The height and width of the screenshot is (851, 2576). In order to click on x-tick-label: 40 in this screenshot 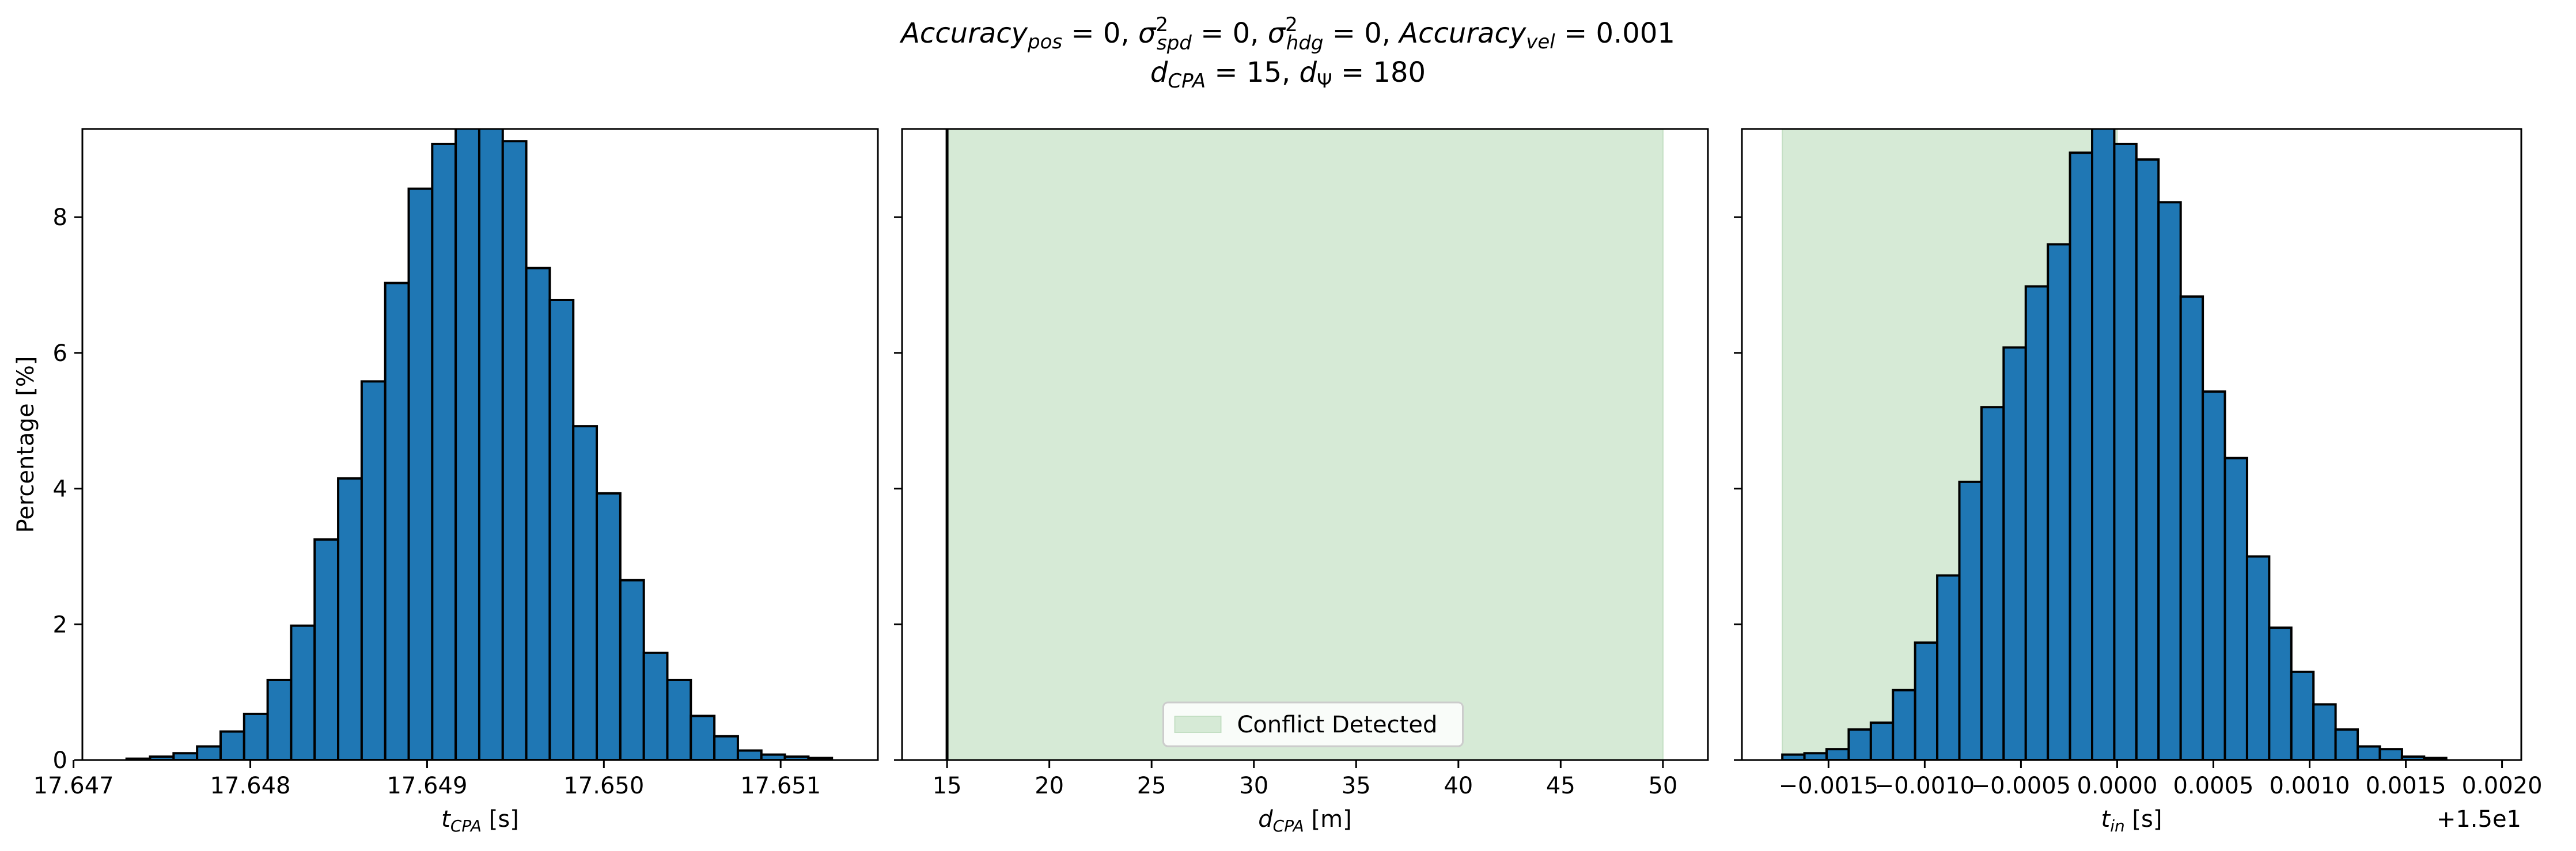, I will do `click(1458, 786)`.